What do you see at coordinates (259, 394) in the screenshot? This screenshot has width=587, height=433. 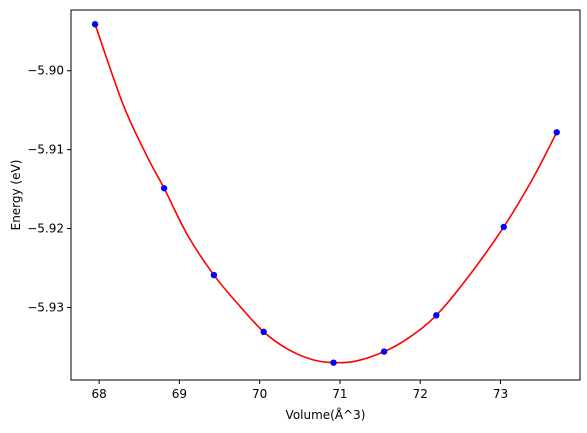 I see `x-tick-label: 70` at bounding box center [259, 394].